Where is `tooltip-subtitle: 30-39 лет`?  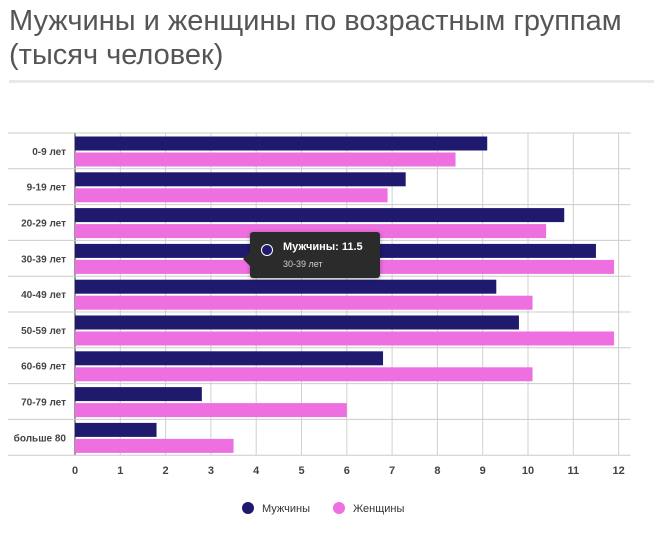 tooltip-subtitle: 30-39 лет is located at coordinates (303, 264).